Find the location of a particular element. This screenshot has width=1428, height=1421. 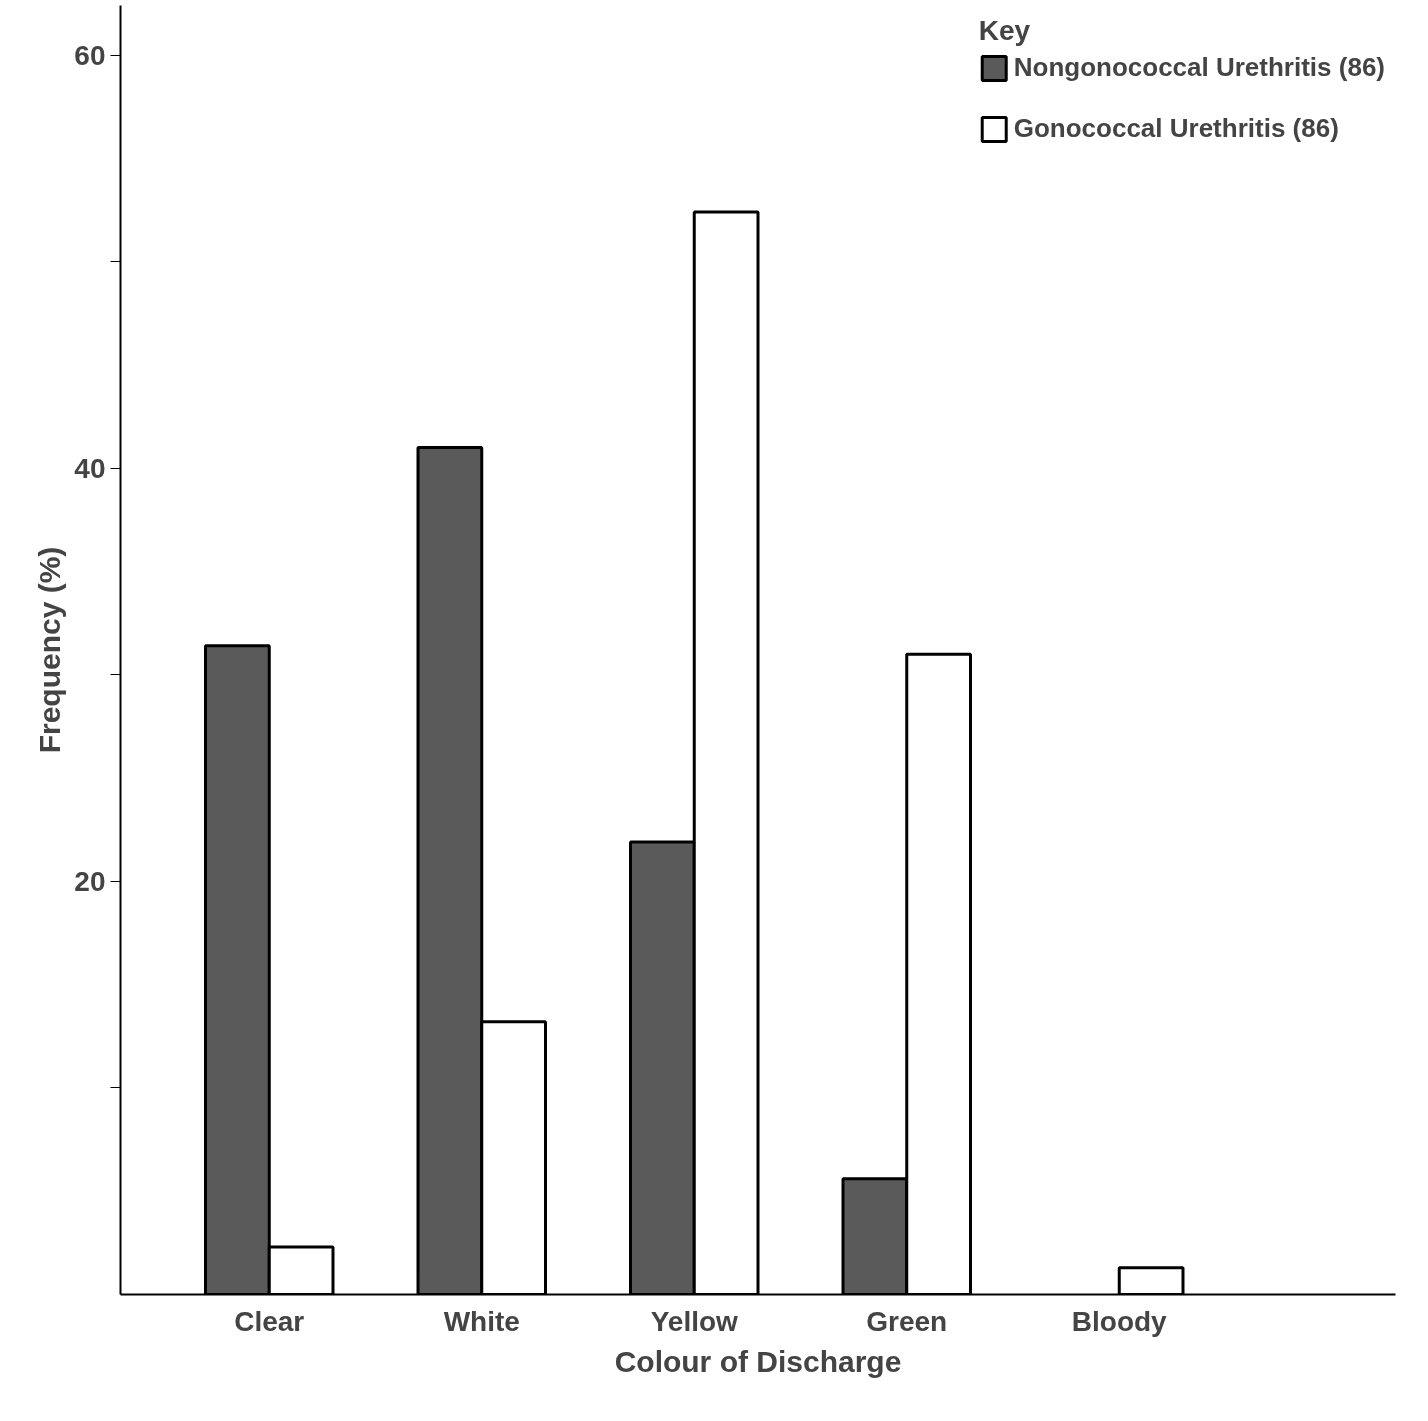

y-tick-label: 20 is located at coordinates (90, 881).